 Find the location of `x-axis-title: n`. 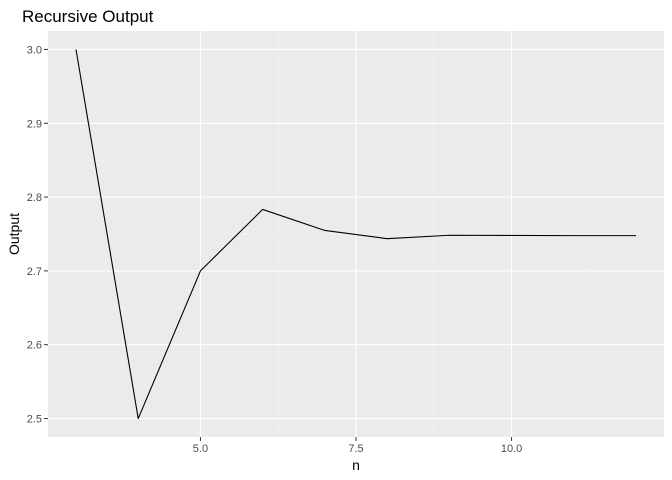

x-axis-title: n is located at coordinates (356, 465).